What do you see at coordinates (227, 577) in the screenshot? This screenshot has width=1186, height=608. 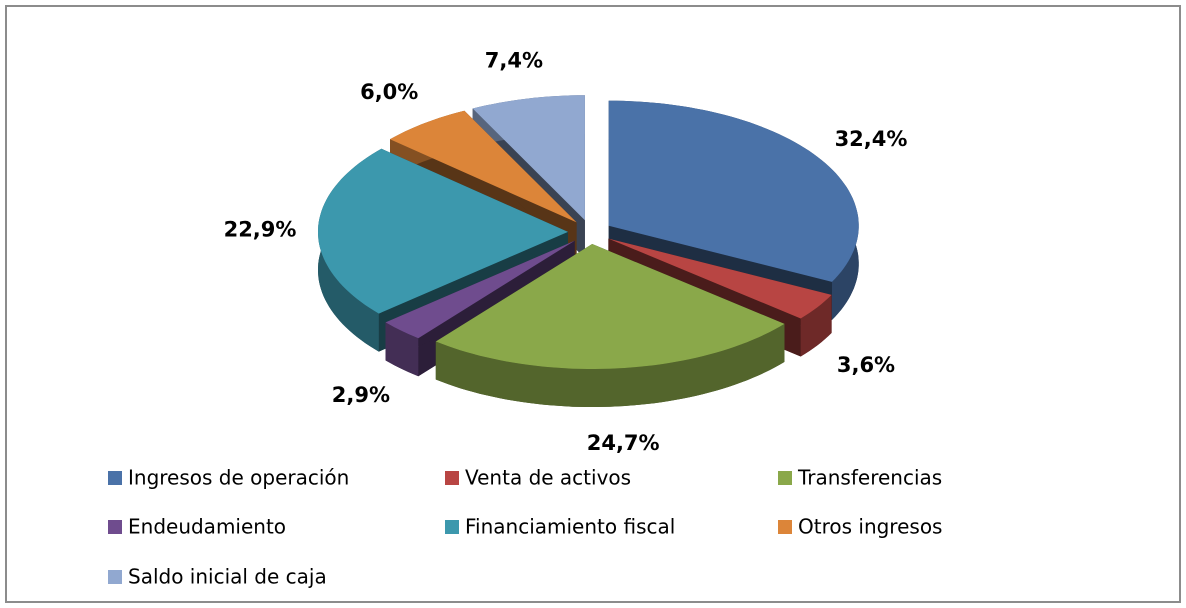 I see `legend-label: Saldo inicial de caja` at bounding box center [227, 577].